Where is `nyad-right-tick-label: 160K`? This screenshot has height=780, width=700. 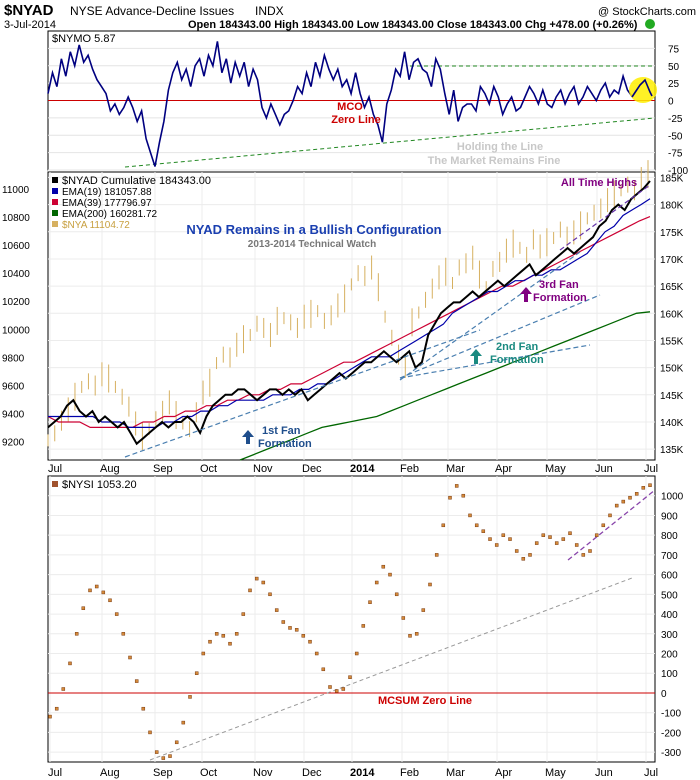 nyad-right-tick-label: 160K is located at coordinates (672, 314).